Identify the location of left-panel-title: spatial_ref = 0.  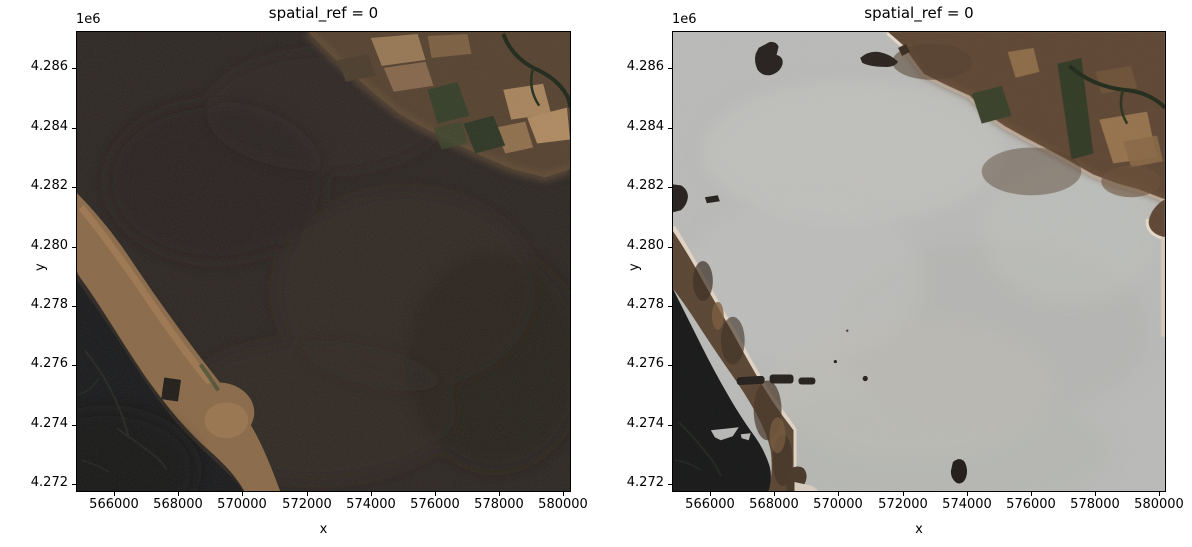
(323, 13).